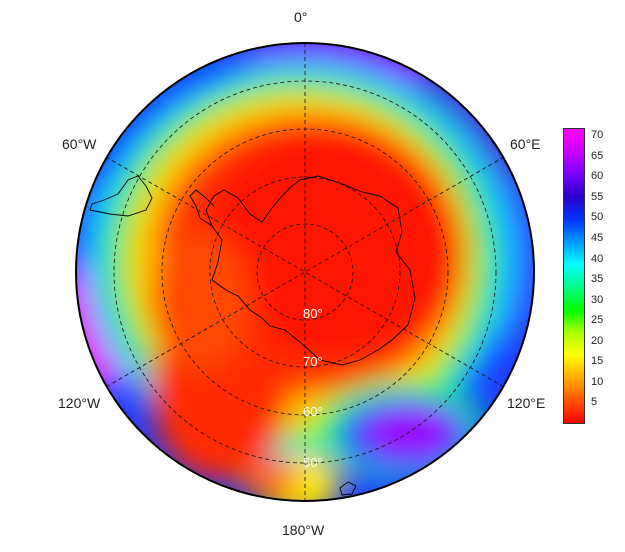  What do you see at coordinates (597, 259) in the screenshot?
I see `colorbar-tick-label: 40` at bounding box center [597, 259].